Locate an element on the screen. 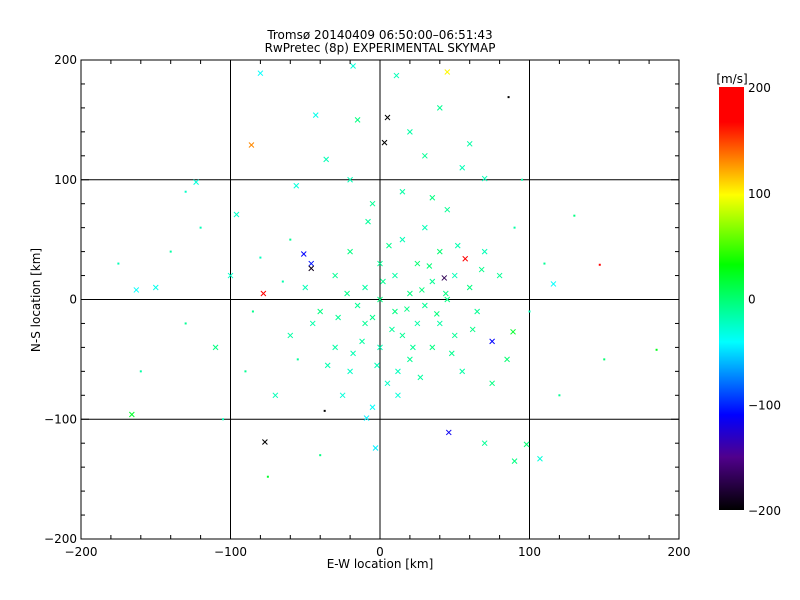 This screenshot has width=800, height=600. x-tick-label: −200 is located at coordinates (81, 552).